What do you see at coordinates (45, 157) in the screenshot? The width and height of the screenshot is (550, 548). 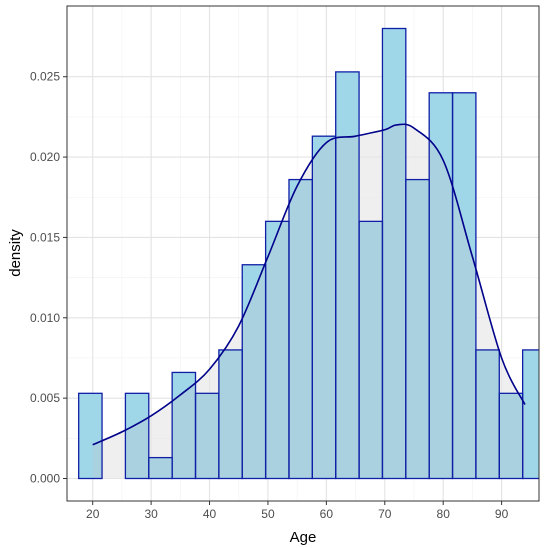 I see `y-tick-label: 0.020` at bounding box center [45, 157].